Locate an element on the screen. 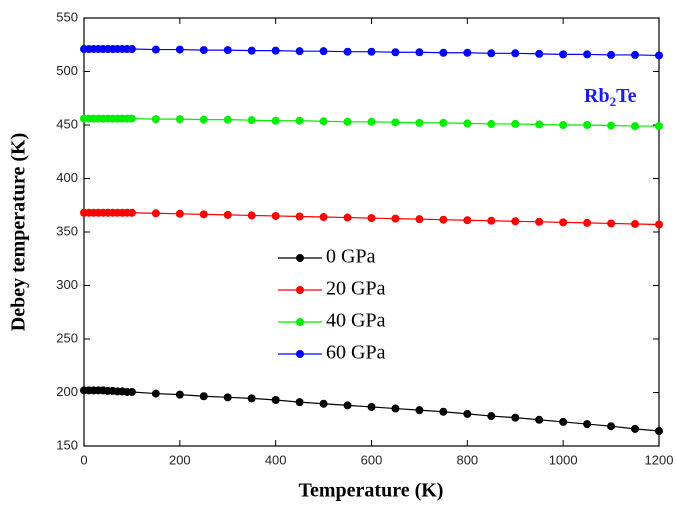 Image resolution: width=677 pixels, height=505 pixels. y-tick-label: 400 is located at coordinates (67, 177).